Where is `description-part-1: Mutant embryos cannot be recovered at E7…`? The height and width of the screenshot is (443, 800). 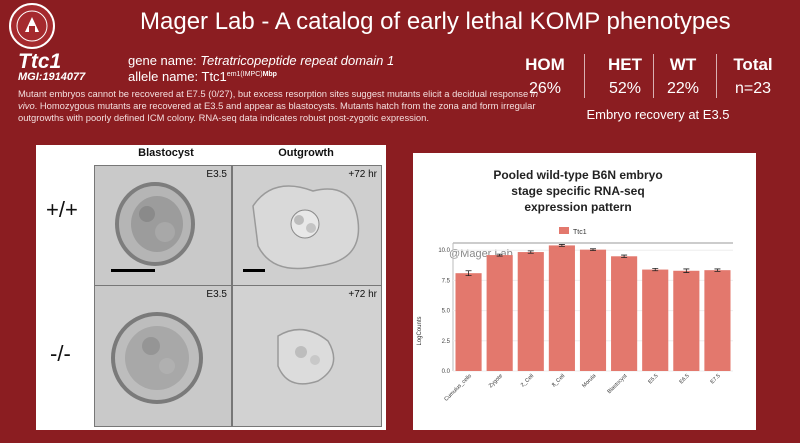 description-part-1: Mutant embryos cannot be recovered at E7… is located at coordinates (274, 93).